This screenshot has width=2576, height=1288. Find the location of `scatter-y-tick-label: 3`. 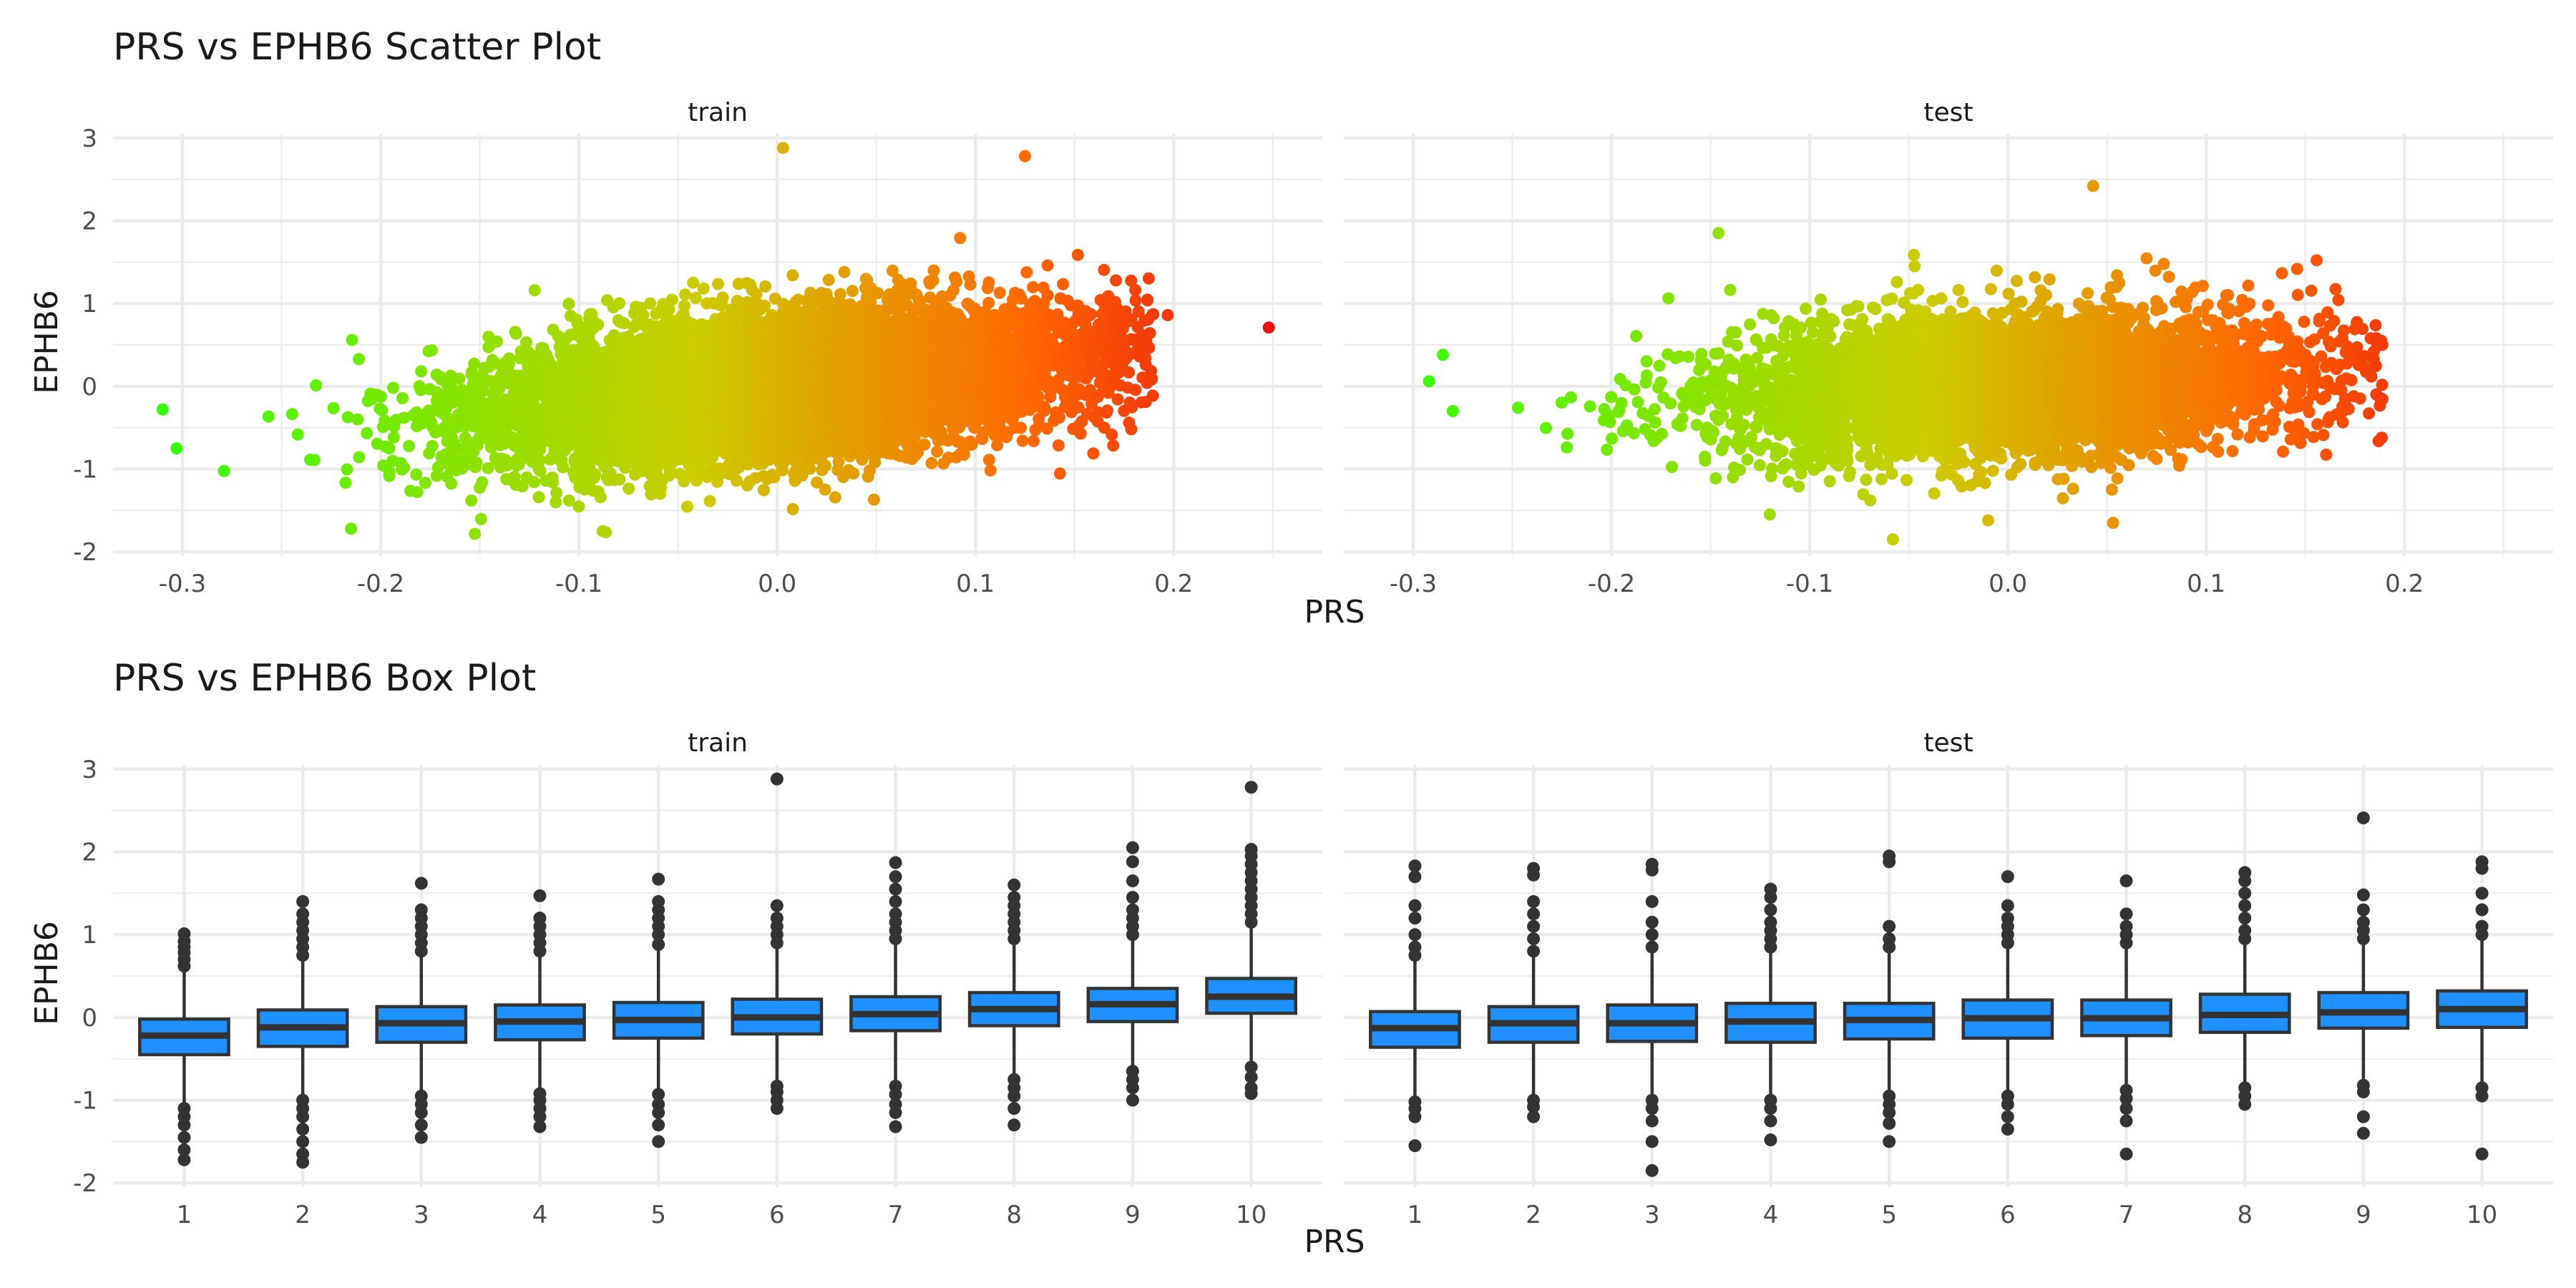

scatter-y-tick-label: 3 is located at coordinates (89, 139).